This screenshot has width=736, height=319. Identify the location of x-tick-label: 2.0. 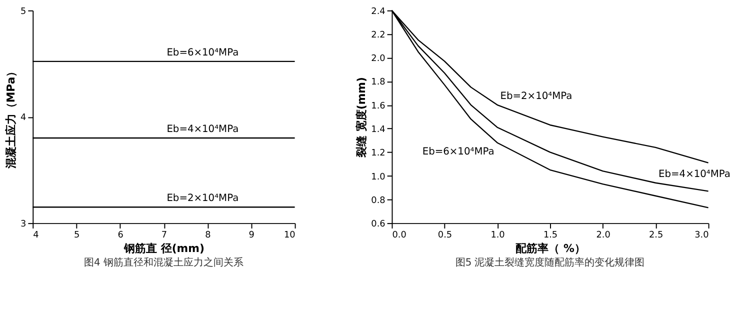
(603, 235).